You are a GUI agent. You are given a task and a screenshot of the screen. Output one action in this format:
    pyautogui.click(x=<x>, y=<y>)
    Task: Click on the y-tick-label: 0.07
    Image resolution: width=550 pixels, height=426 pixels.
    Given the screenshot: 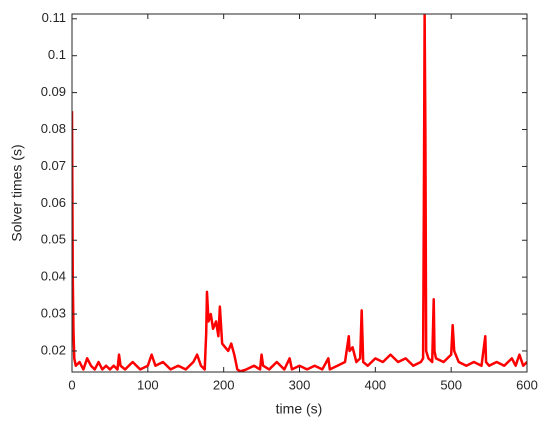 What is the action you would take?
    pyautogui.click(x=53, y=165)
    